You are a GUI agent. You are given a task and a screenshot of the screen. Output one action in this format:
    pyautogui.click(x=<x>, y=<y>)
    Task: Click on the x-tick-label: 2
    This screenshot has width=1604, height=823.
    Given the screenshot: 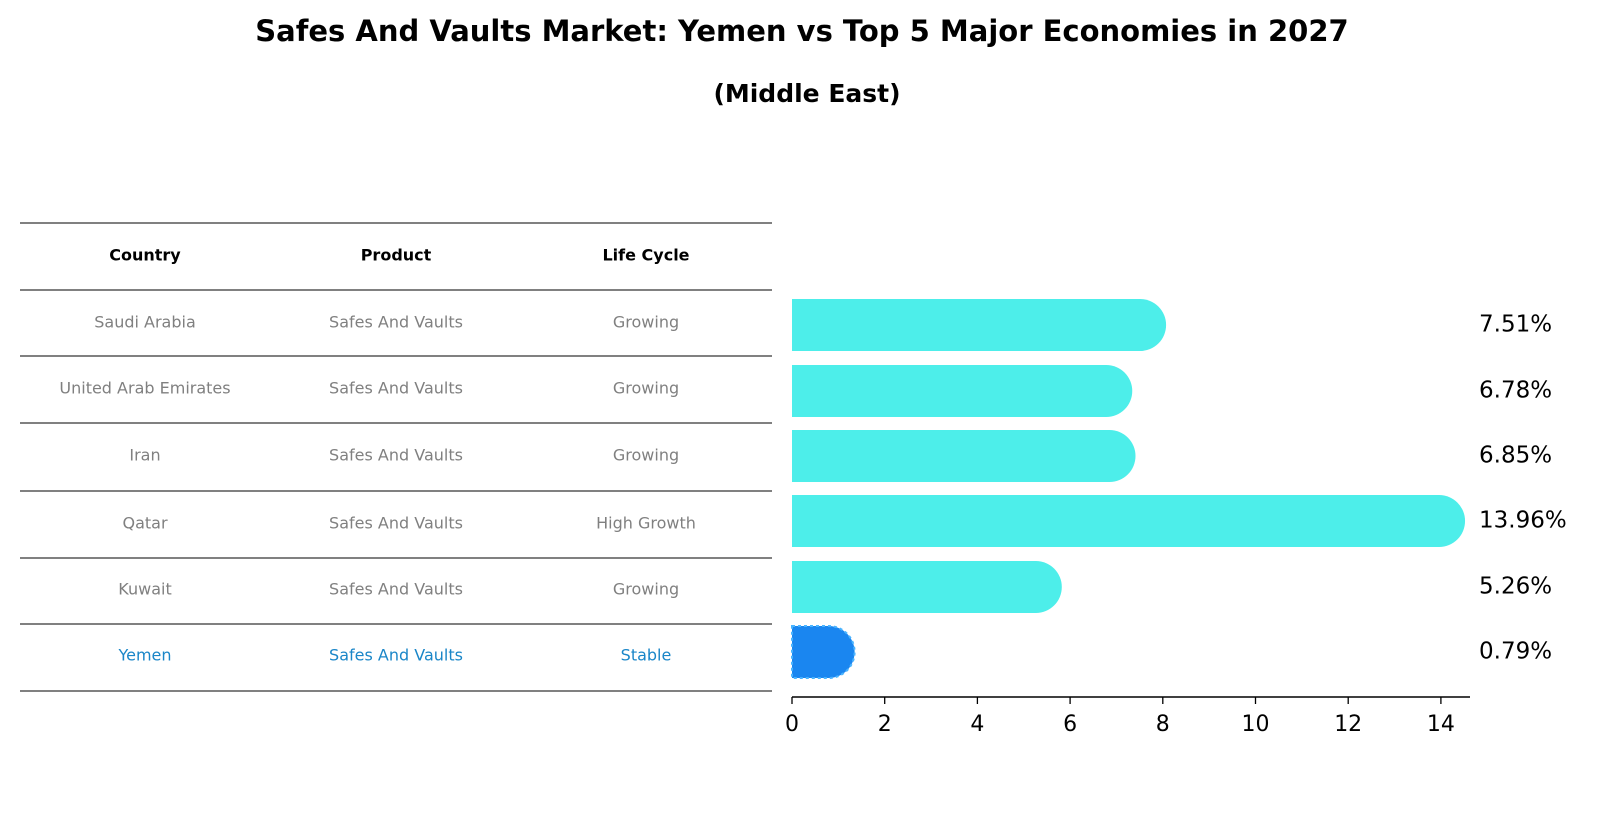 What is the action you would take?
    pyautogui.click(x=885, y=724)
    